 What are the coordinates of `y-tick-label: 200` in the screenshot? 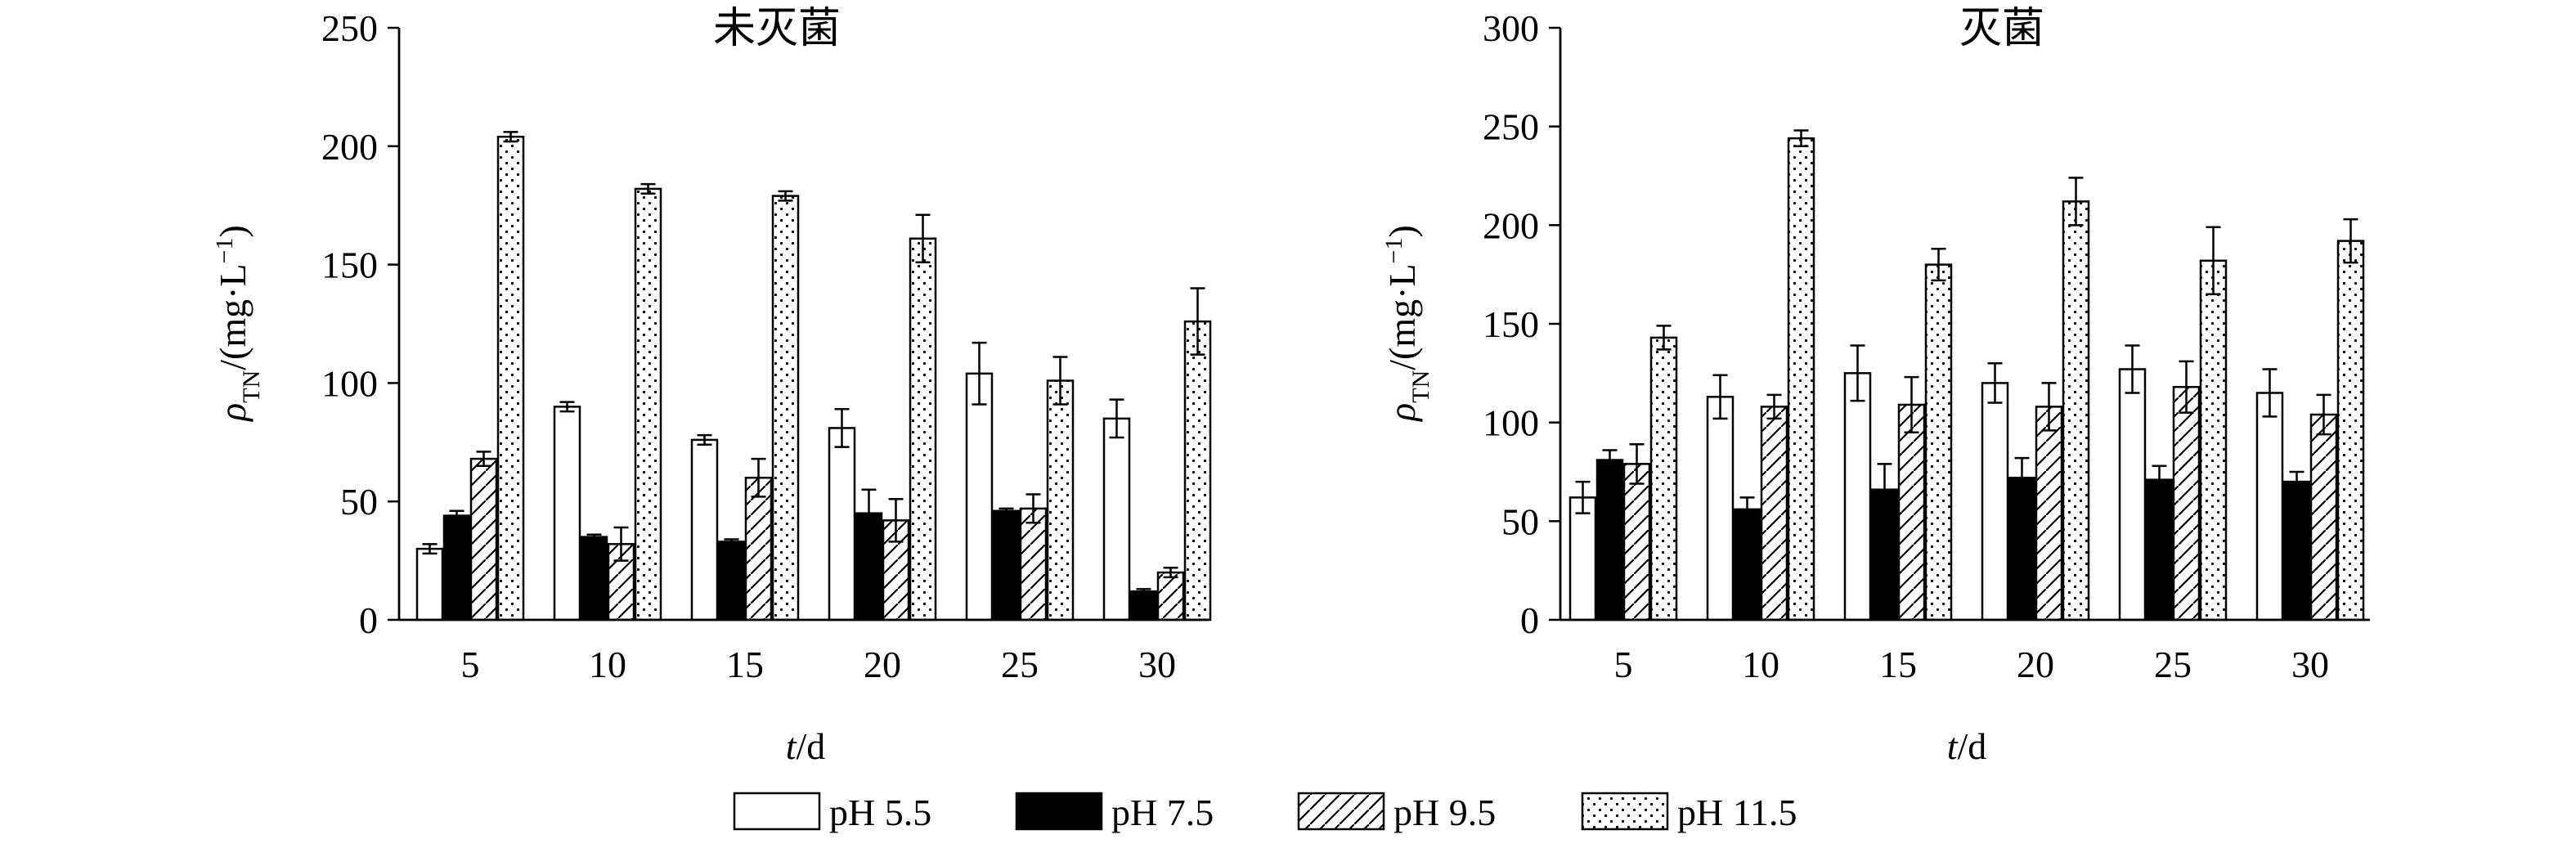 It's located at (350, 147).